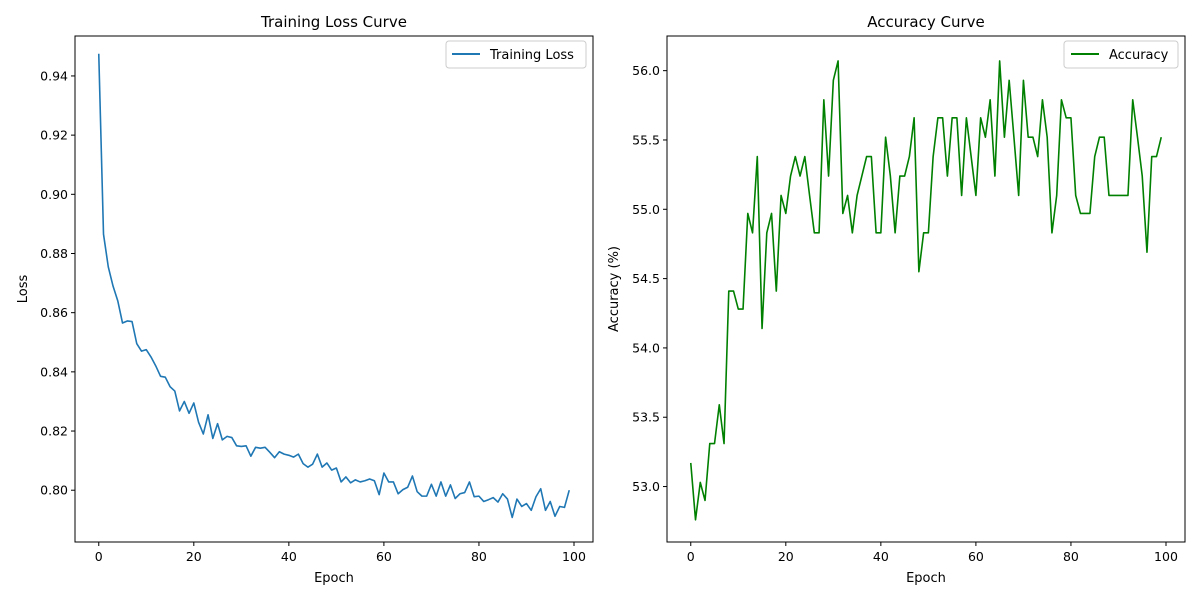 The image size is (1200, 604). What do you see at coordinates (54, 312) in the screenshot?
I see `loss-y-tick-label: 0.86` at bounding box center [54, 312].